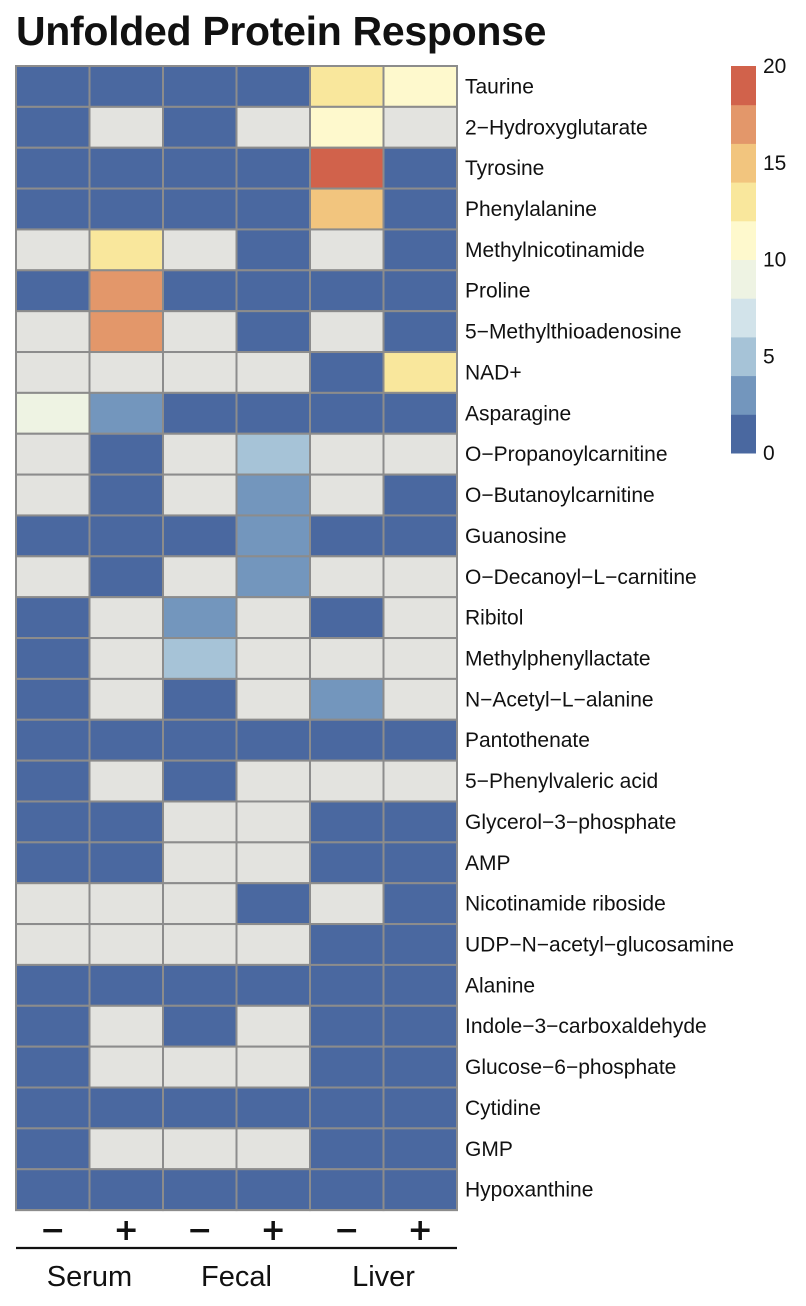  I want to click on row-label: O−Decanoyl−L−carnitine, so click(581, 577).